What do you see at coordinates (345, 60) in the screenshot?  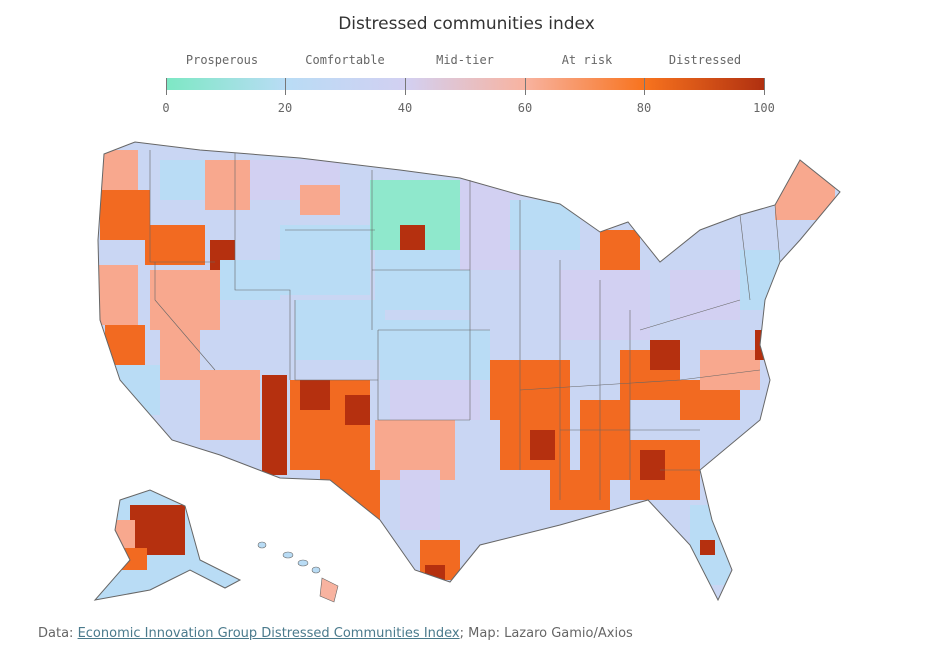 I see `legend-category-comfortable: Comfortable` at bounding box center [345, 60].